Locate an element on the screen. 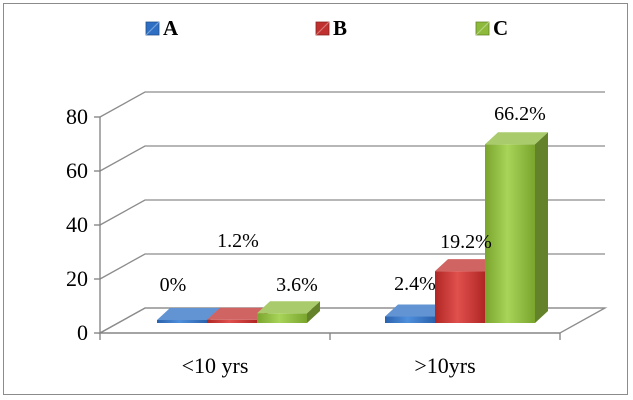  data-label-B-0: 1.2% is located at coordinates (238, 241).